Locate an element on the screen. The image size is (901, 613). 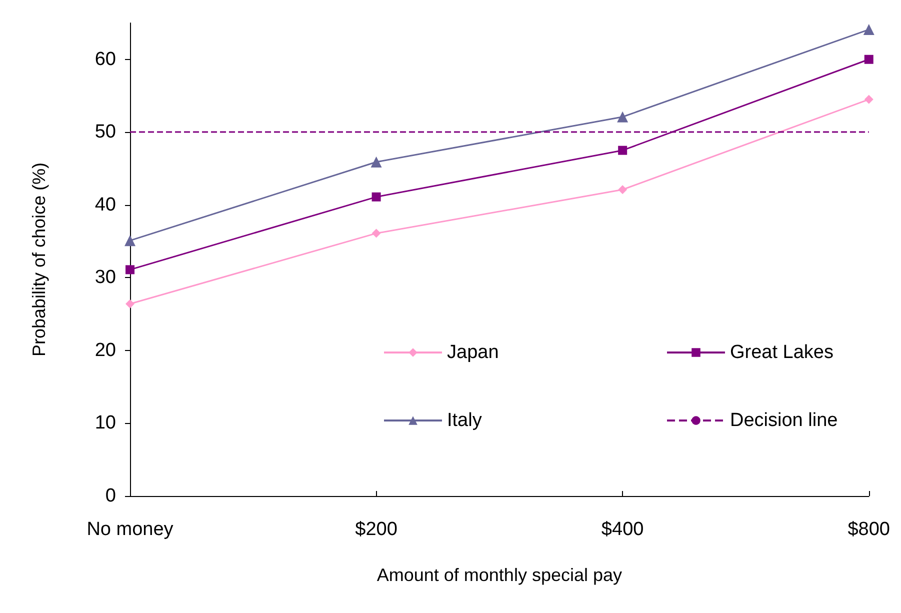
x-axis-title: Amount of monthly special pay is located at coordinates (499, 575).